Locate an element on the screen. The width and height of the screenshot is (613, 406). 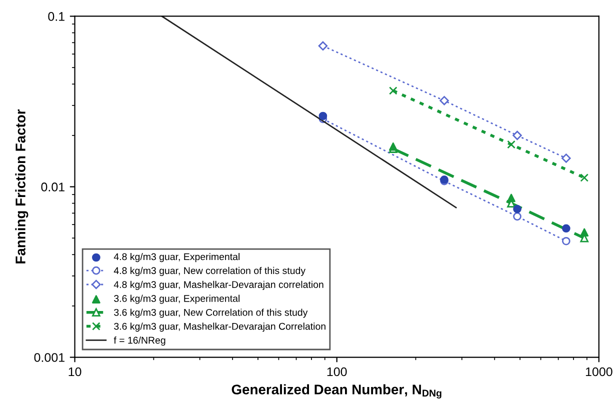
x-tick-label: 1000 is located at coordinates (599, 371).